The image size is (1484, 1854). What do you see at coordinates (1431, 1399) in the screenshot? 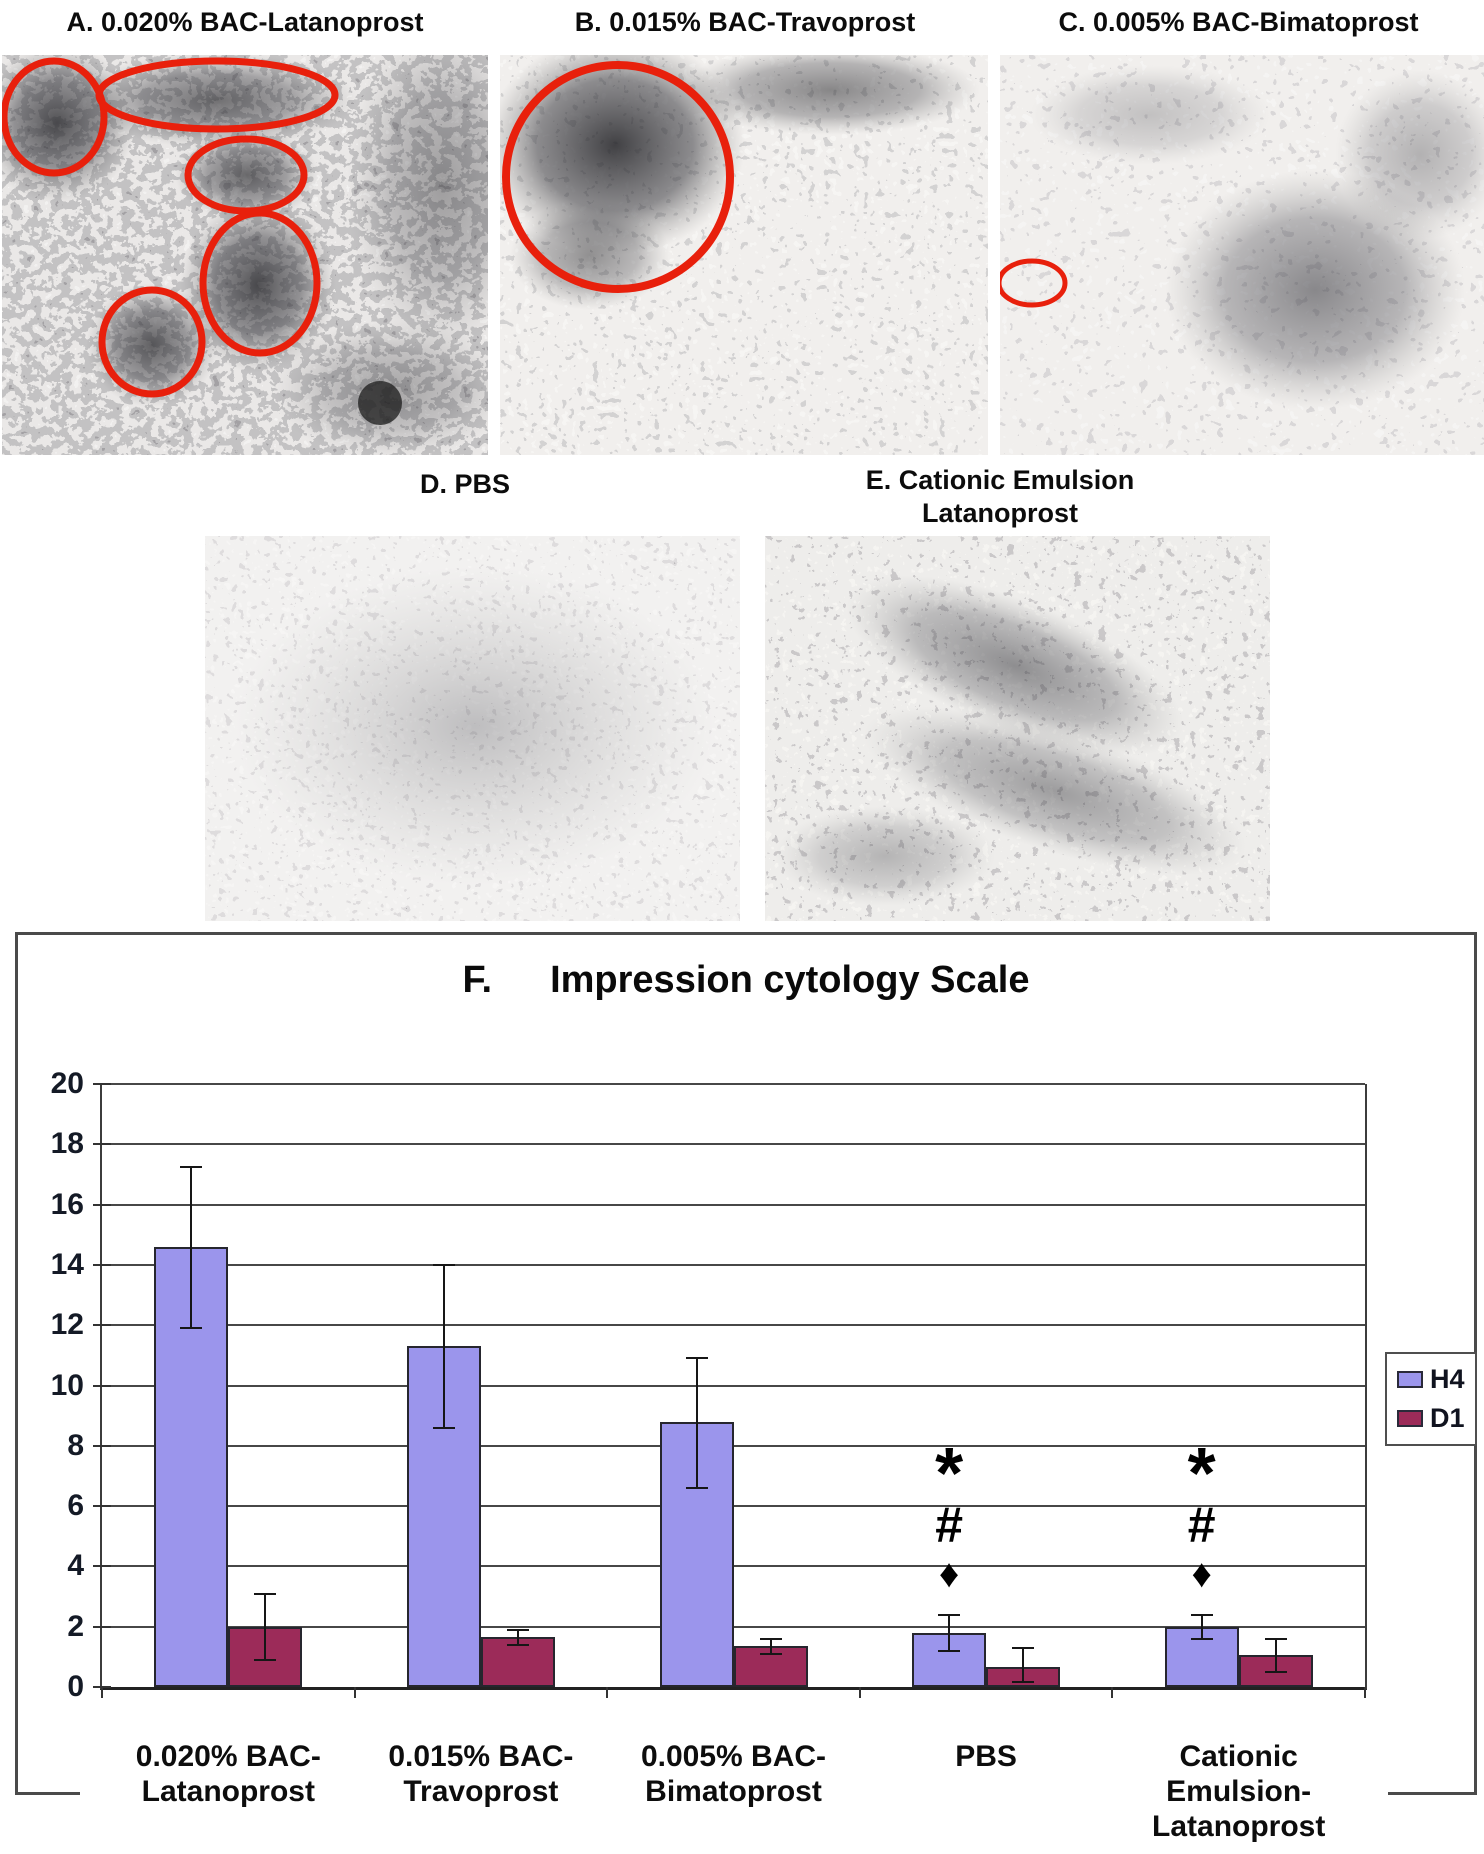
I see `chart-legend: H4 D1` at bounding box center [1431, 1399].